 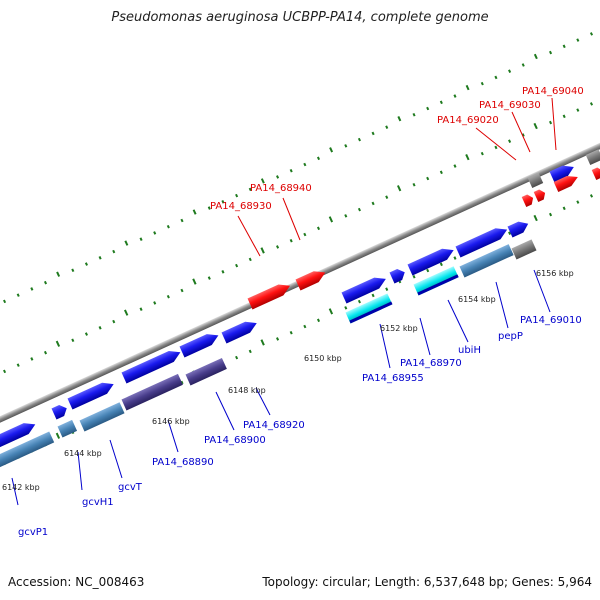 I want to click on cyan-gene-bar, so click(x=369, y=308).